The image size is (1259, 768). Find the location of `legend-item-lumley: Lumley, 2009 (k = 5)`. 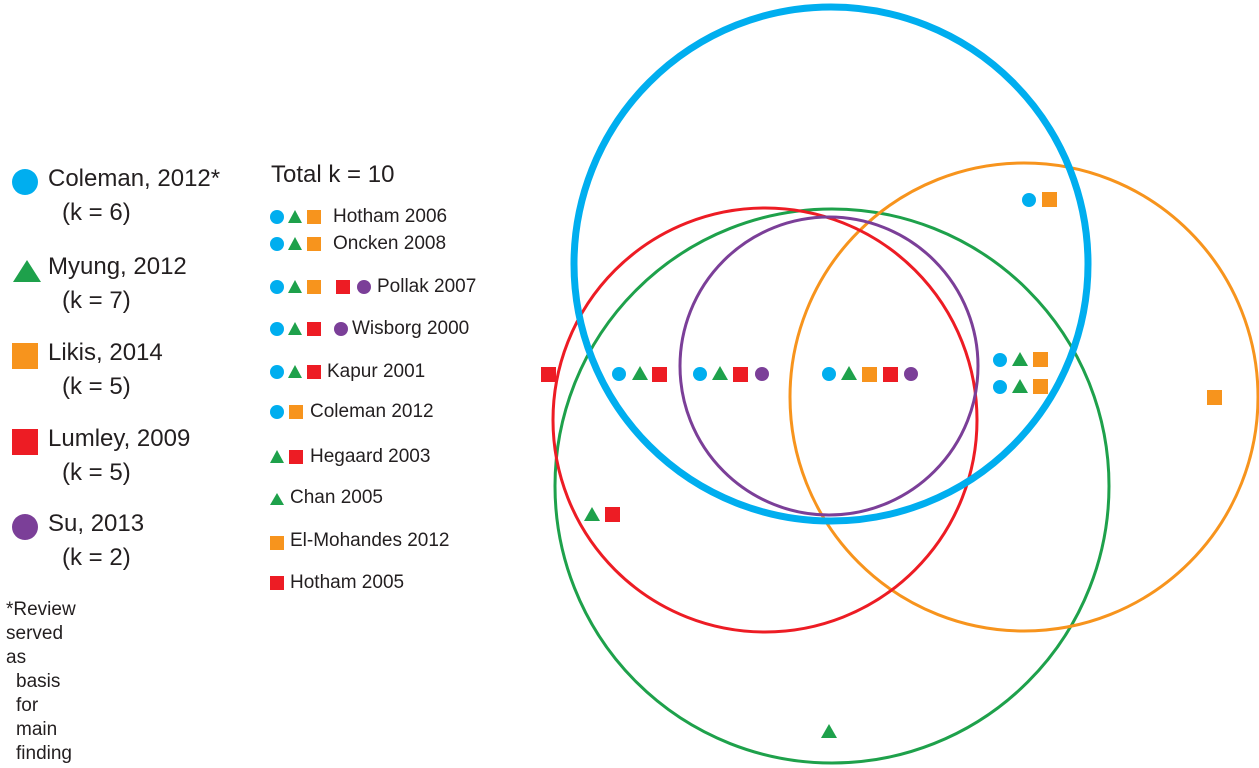

legend-item-lumley: Lumley, 2009 (k = 5) is located at coordinates (132, 458).